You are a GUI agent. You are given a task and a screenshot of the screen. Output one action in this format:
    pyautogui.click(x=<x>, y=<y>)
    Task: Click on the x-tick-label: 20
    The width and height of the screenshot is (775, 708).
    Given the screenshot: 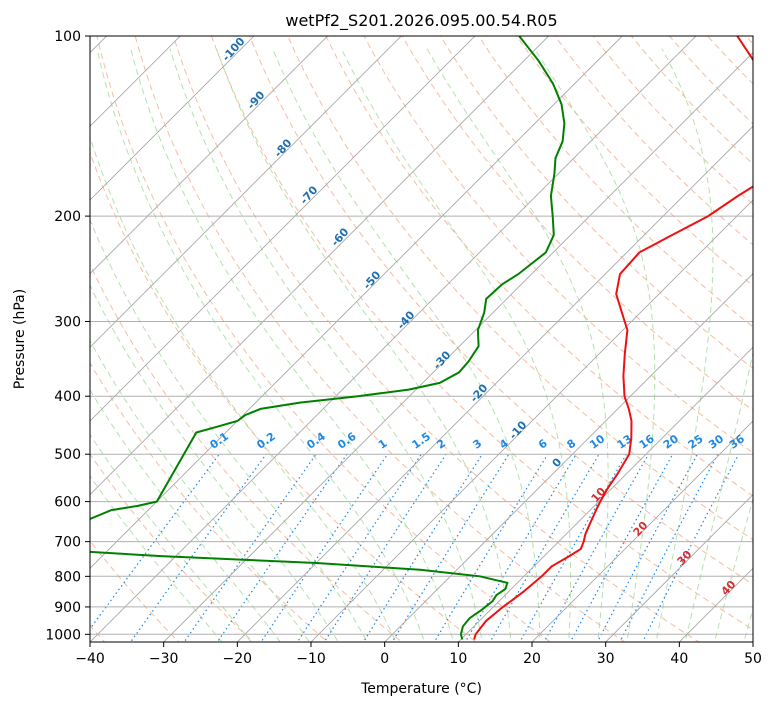 What is the action you would take?
    pyautogui.click(x=532, y=659)
    